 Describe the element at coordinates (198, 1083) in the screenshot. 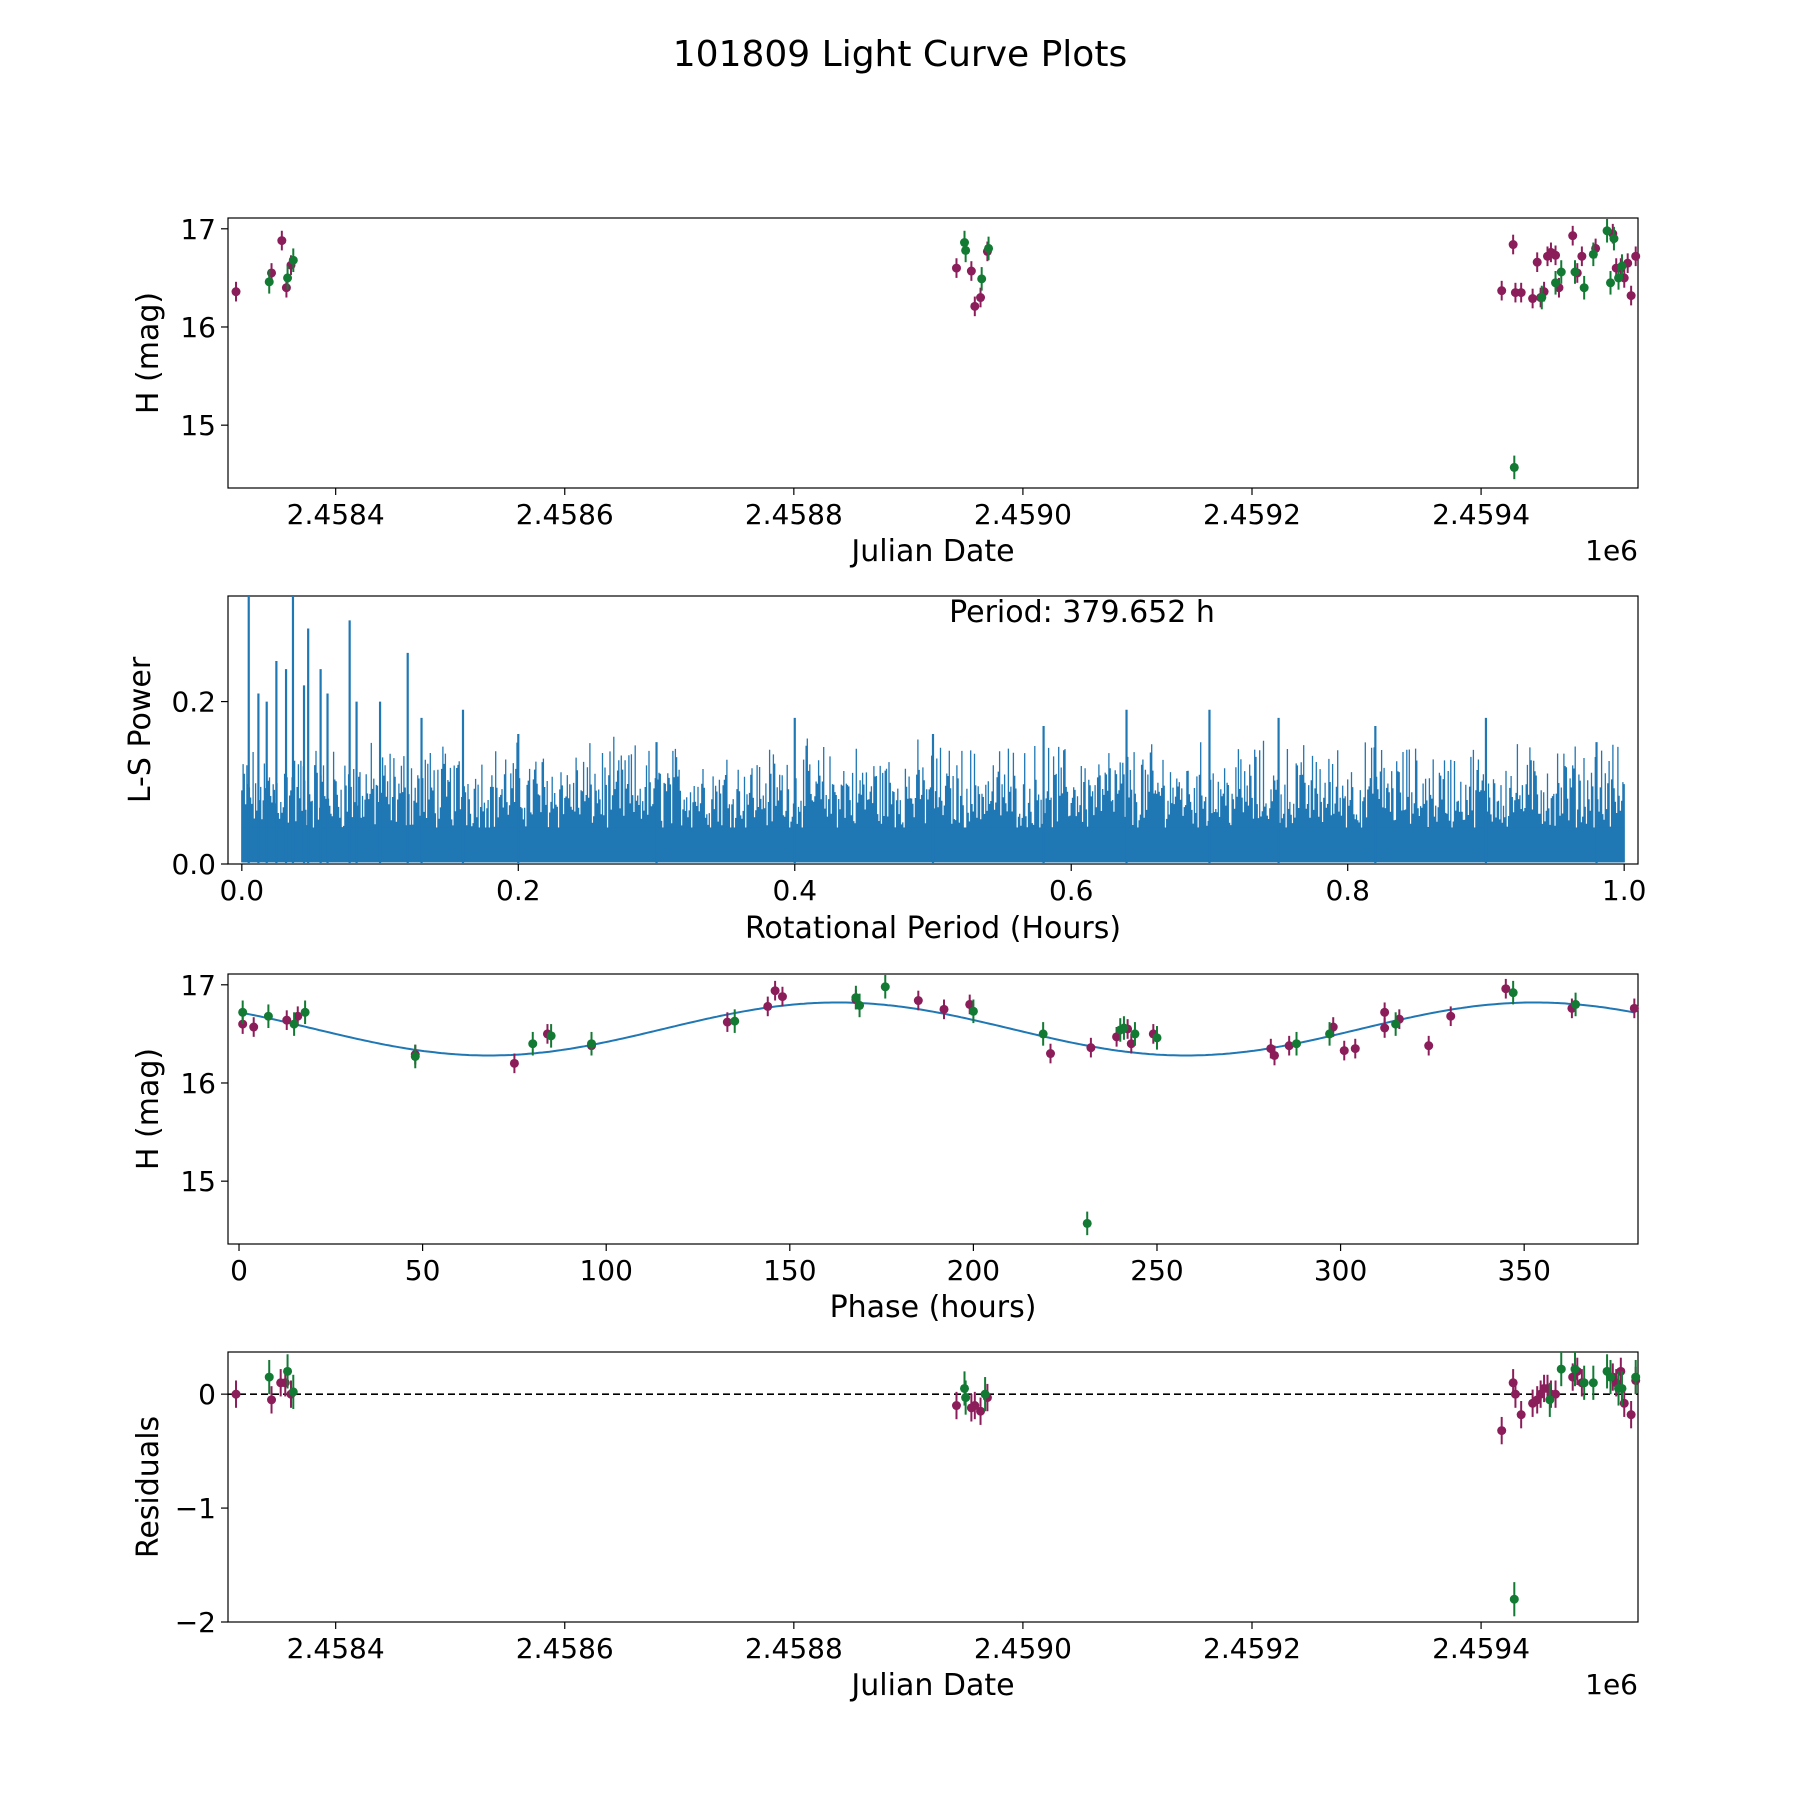

I see `phased-ytick-label: 16` at that location.